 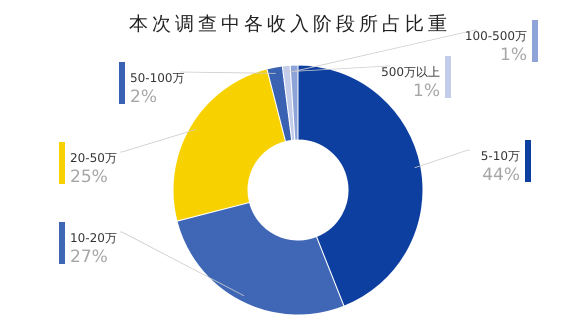 I want to click on slice-label: 5-10万, so click(x=500, y=156).